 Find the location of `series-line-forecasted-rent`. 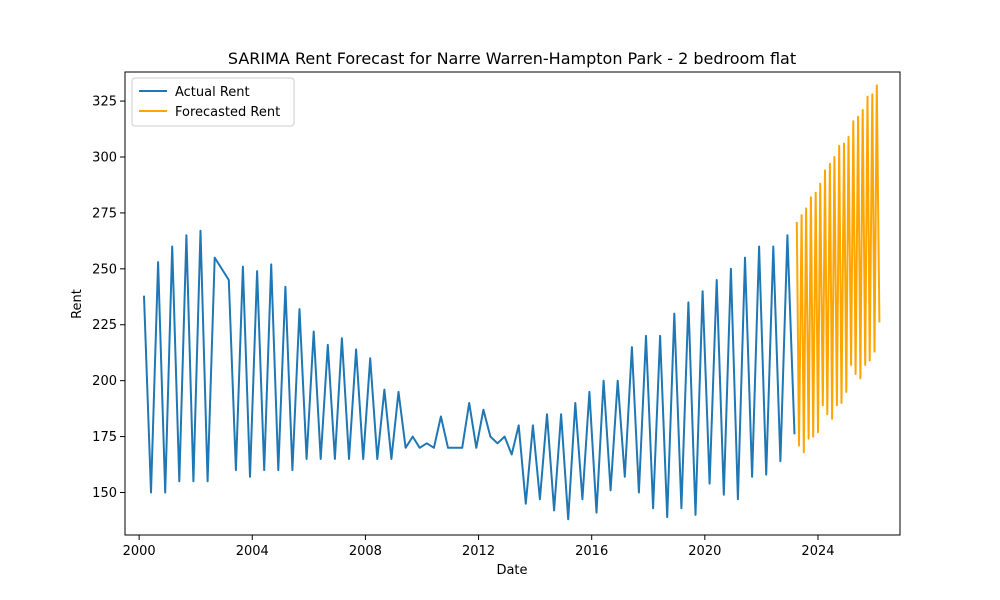

series-line-forecasted-rent is located at coordinates (838, 269).